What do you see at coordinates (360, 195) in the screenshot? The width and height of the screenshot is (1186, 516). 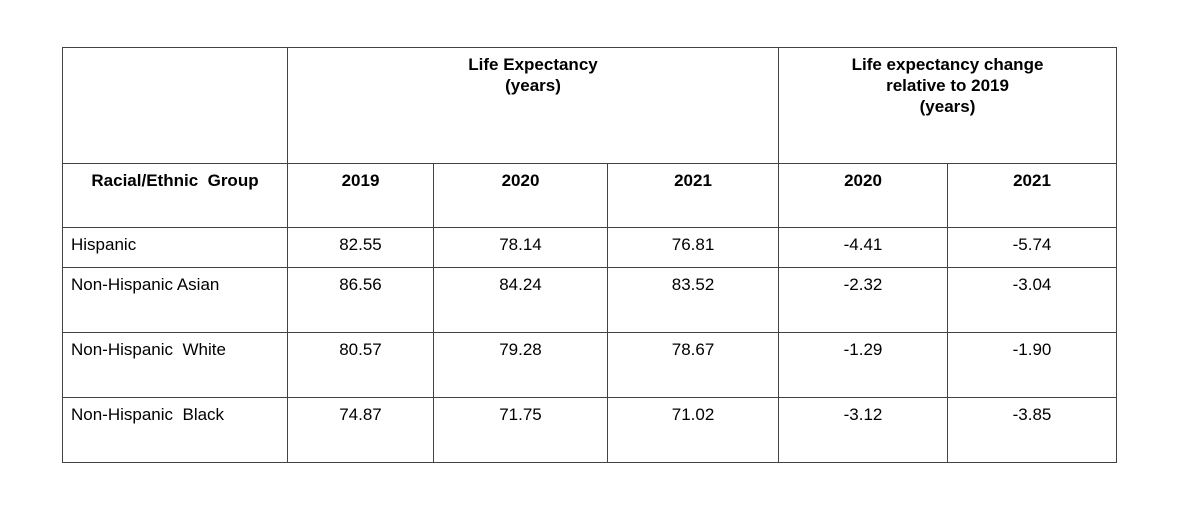 I see `col-header-2019-life-expectancy: 2019` at bounding box center [360, 195].